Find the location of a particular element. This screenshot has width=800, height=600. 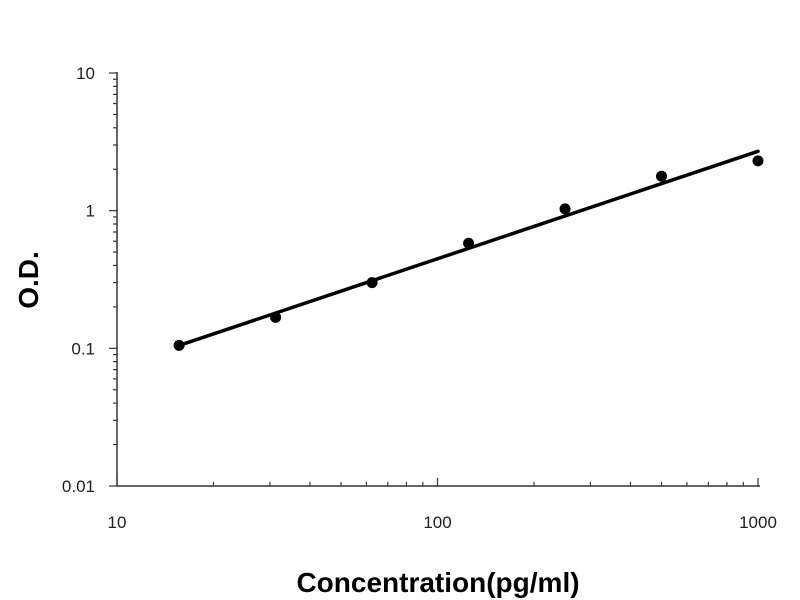

y-axis-title: O.D. is located at coordinates (28, 280).